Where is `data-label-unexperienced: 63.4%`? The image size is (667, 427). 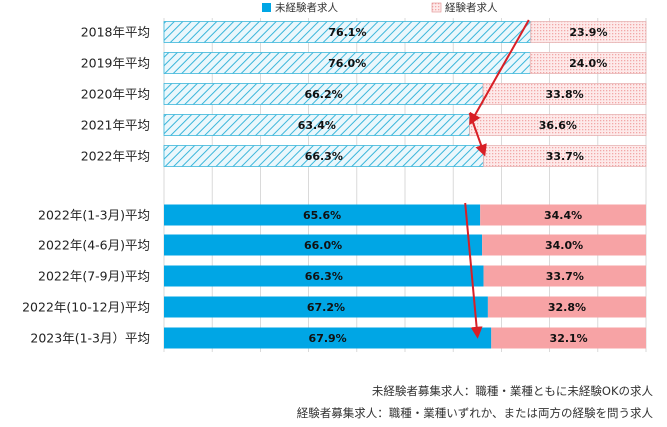 data-label-unexperienced: 63.4% is located at coordinates (317, 125).